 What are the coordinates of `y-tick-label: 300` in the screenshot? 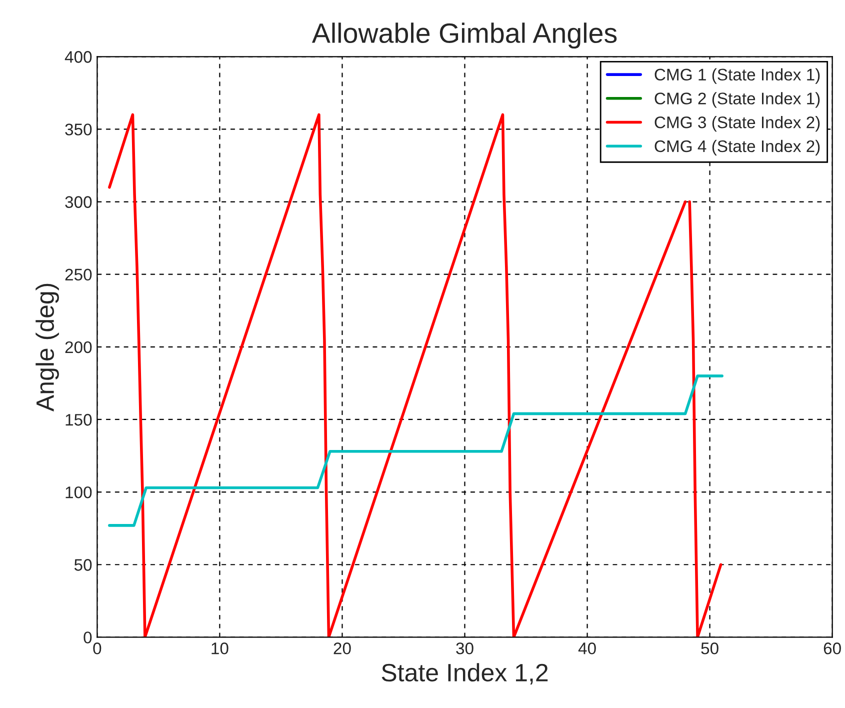 It's located at (78, 202).